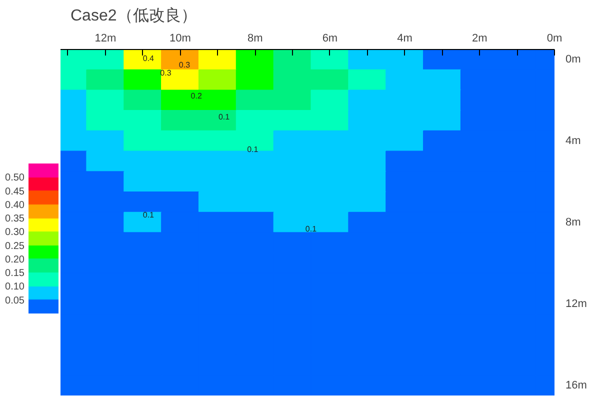 The image size is (589, 401). I want to click on annotation: 0.2, so click(196, 96).